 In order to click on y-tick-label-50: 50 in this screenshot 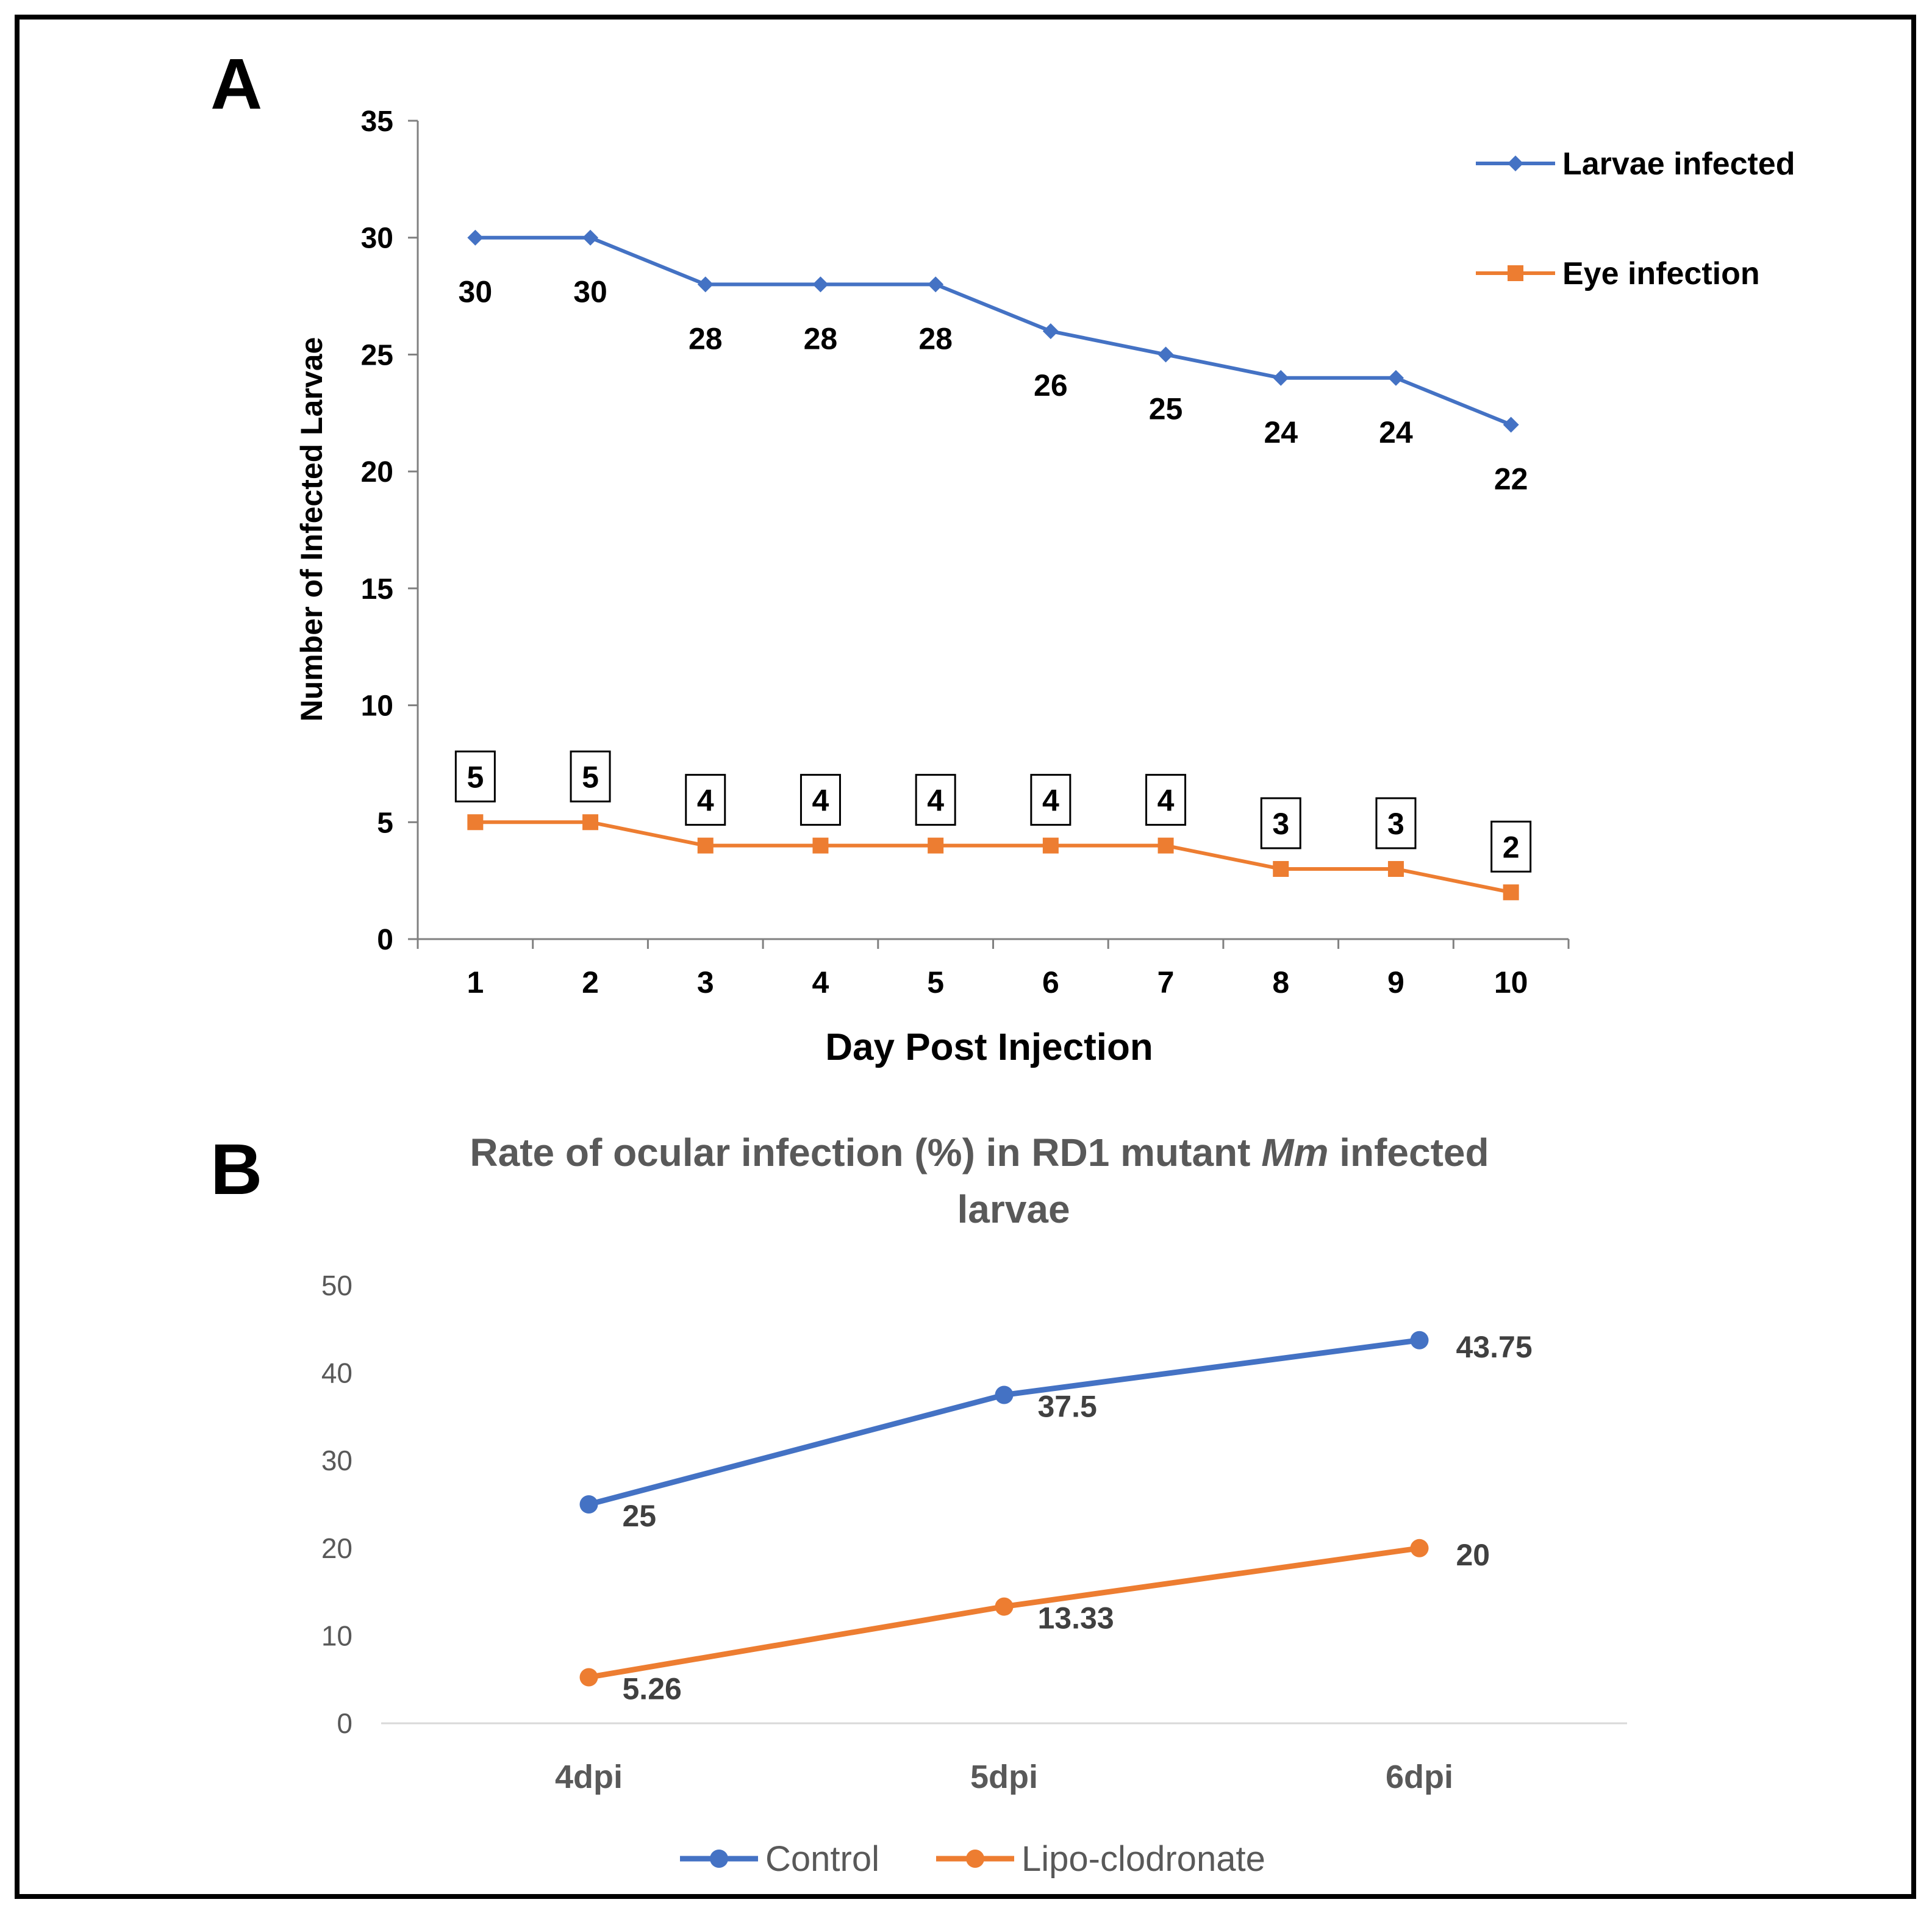, I will do `click(336, 1285)`.